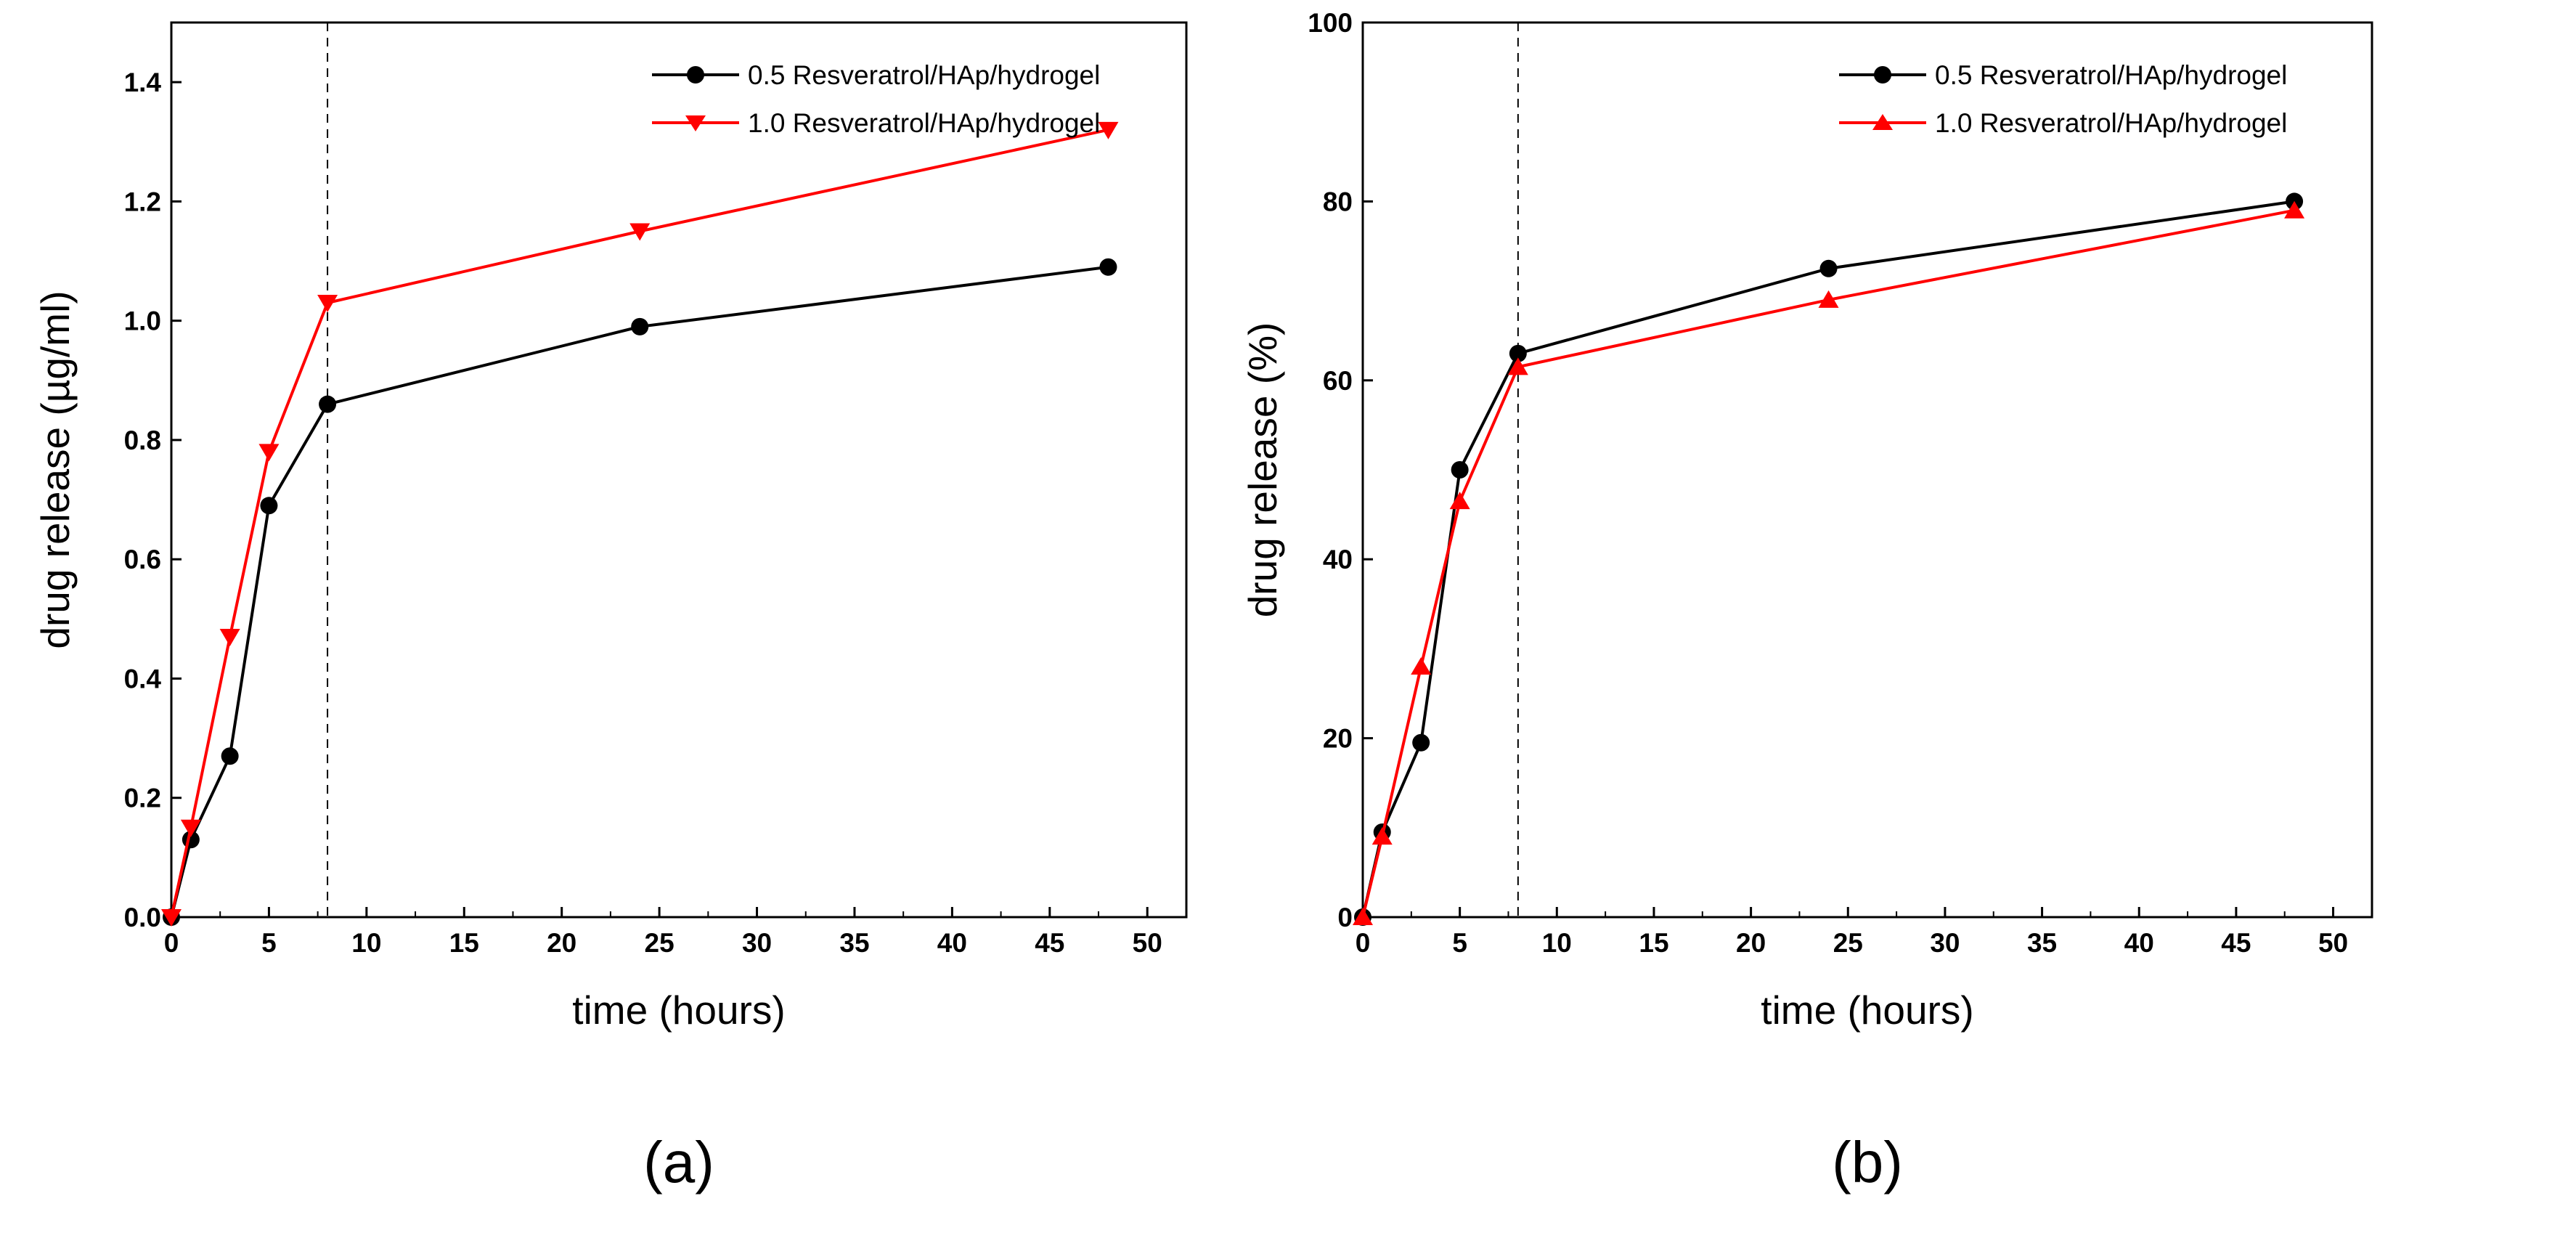 The image size is (2576, 1241). I want to click on x-tick-label-b-8: 40, so click(2139, 943).